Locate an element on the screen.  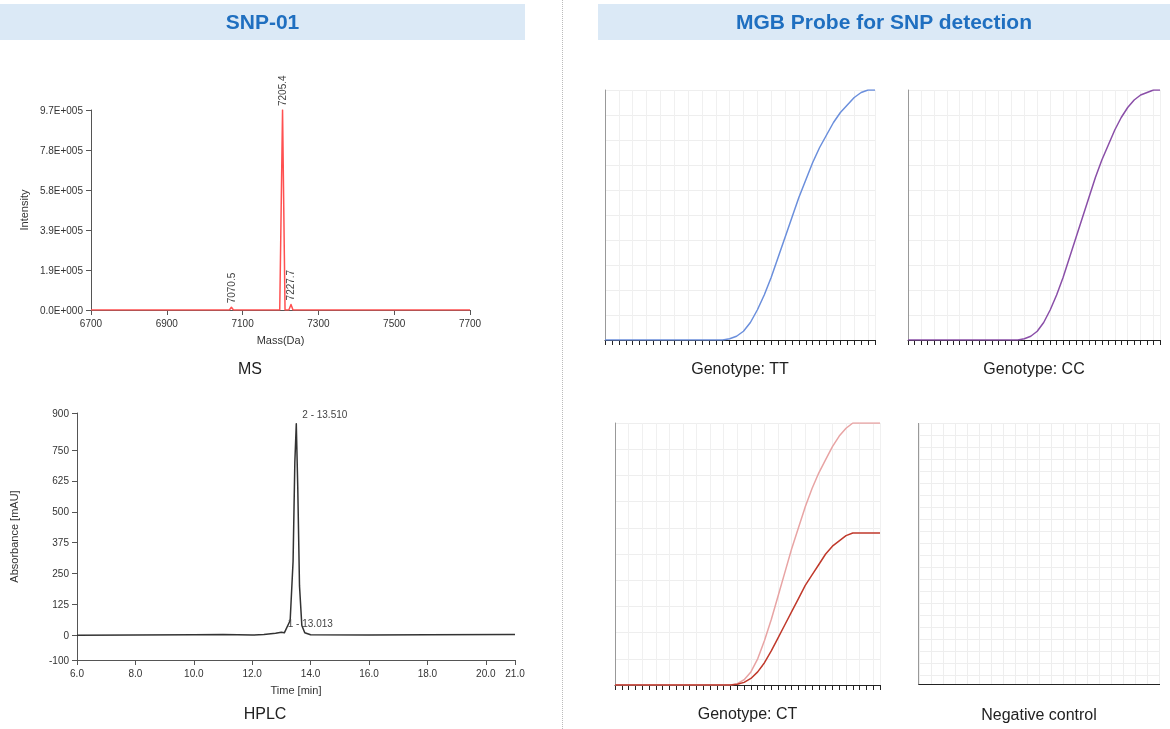
x-axis-title: Mass(Da) is located at coordinates (280, 339).